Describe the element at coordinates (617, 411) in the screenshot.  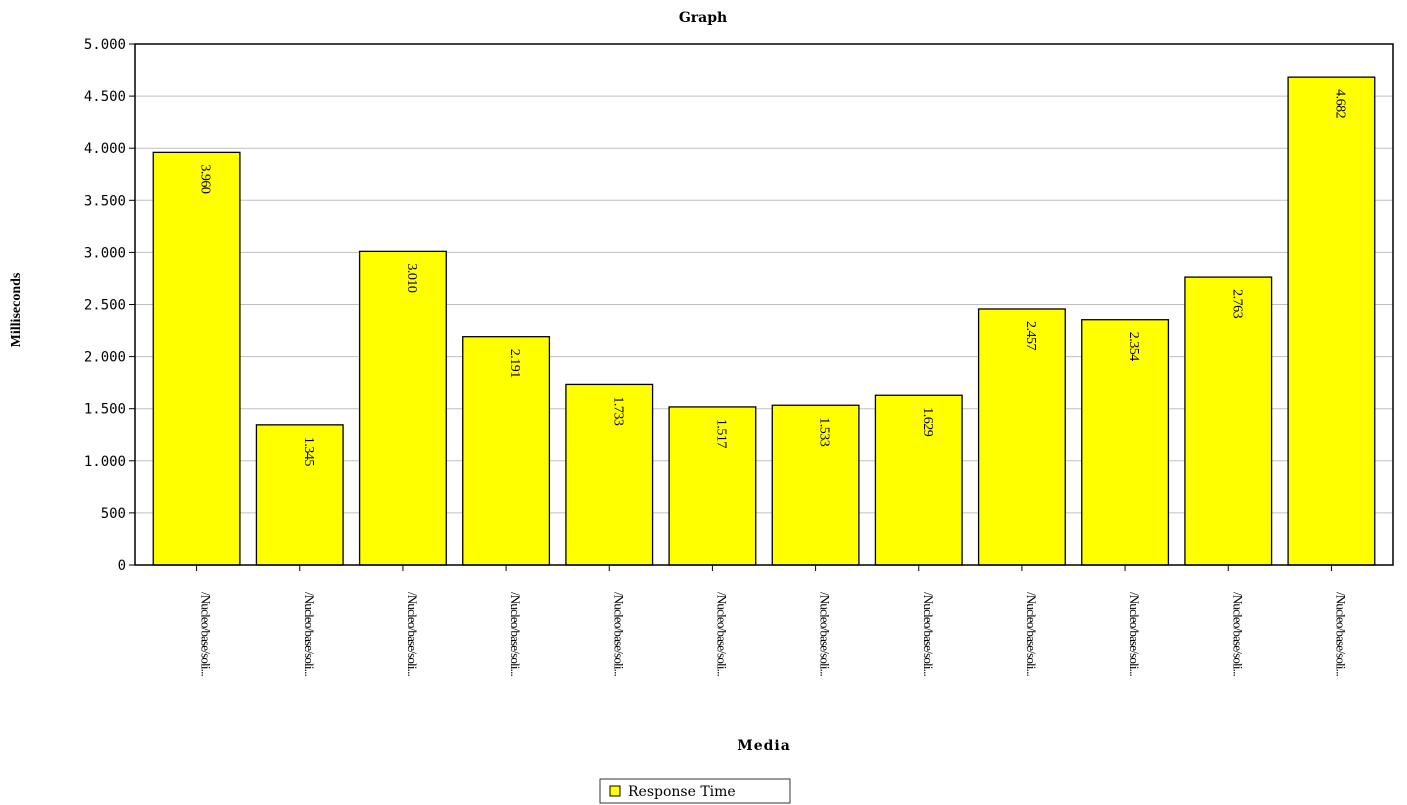
I see `bar-data-label: 1.733` at that location.